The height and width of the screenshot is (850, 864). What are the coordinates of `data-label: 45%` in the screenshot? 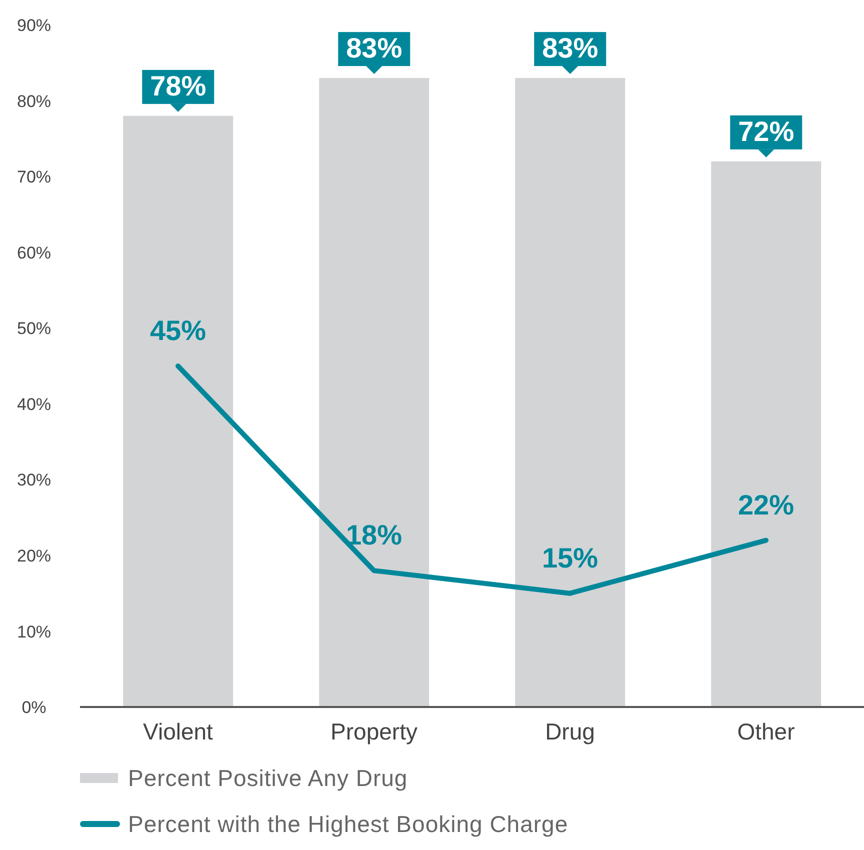 It's located at (178, 330).